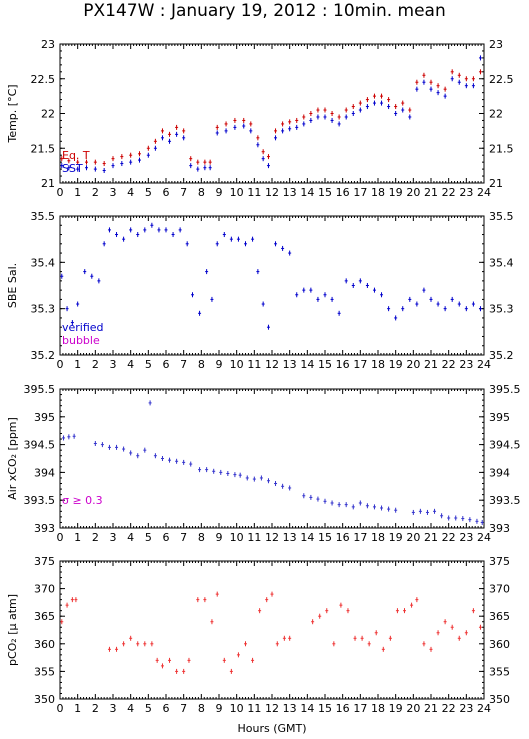 This screenshot has height=739, width=529. Describe the element at coordinates (43, 355) in the screenshot. I see `y-tick-label-left: 35.2` at that location.